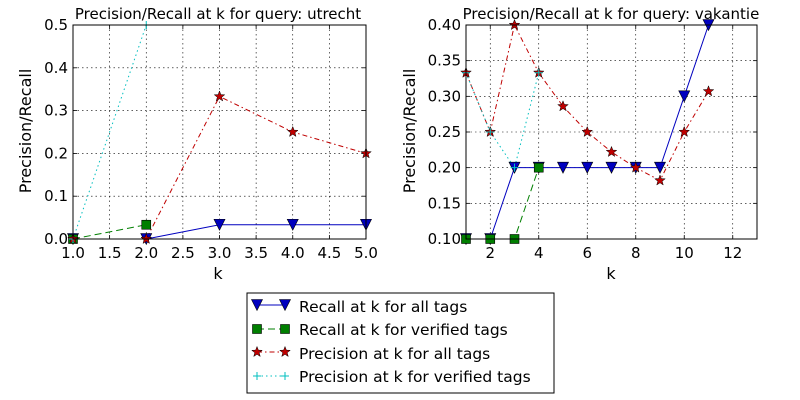  What do you see at coordinates (490, 253) in the screenshot?
I see `x-tick-label: 2` at bounding box center [490, 253].